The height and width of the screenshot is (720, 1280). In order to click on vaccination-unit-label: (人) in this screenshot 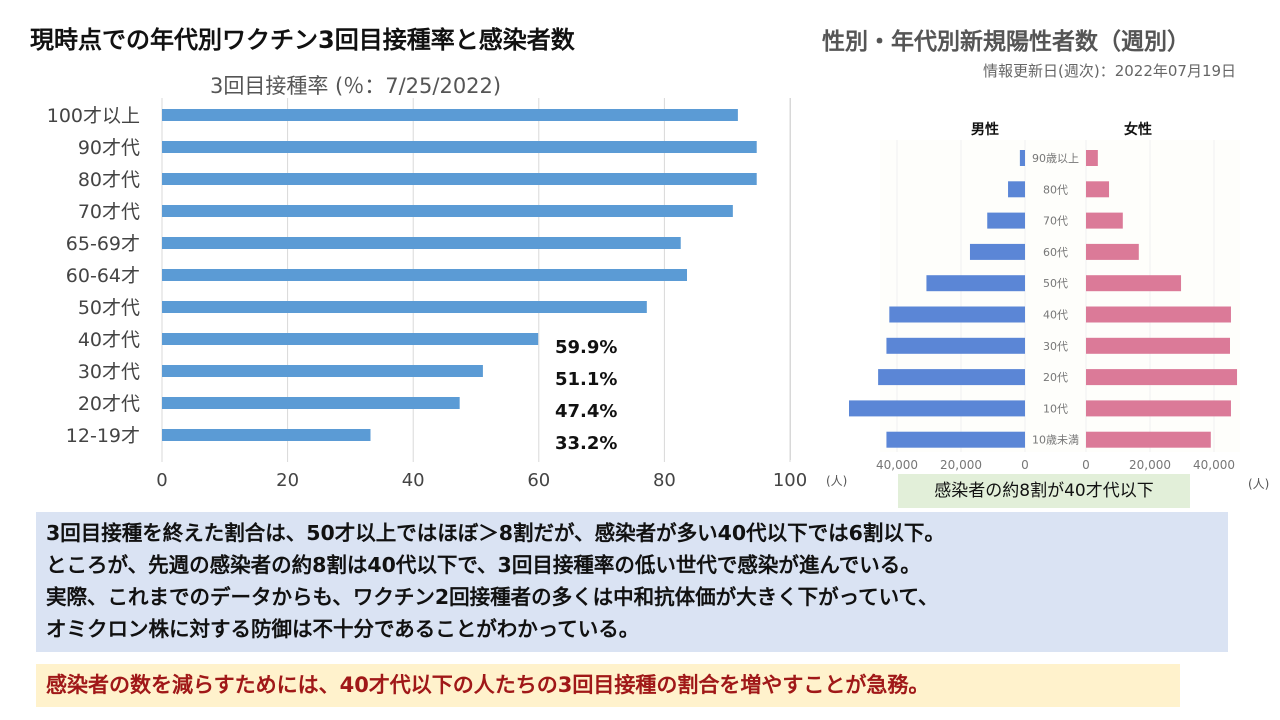, I will do `click(836, 481)`.